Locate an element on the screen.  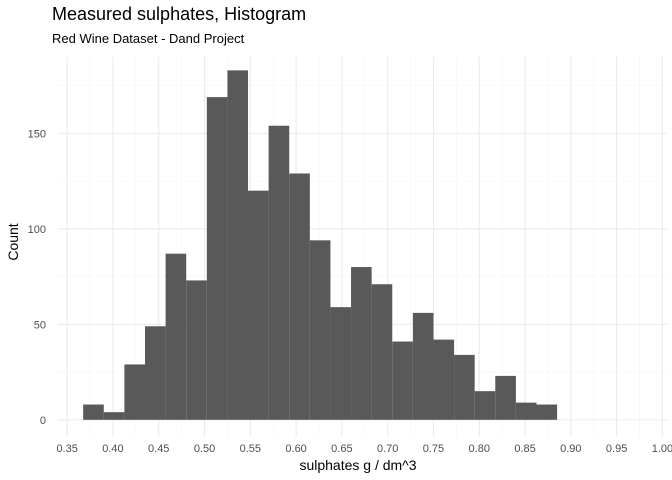
x-tick-label: 0.95 is located at coordinates (616, 449).